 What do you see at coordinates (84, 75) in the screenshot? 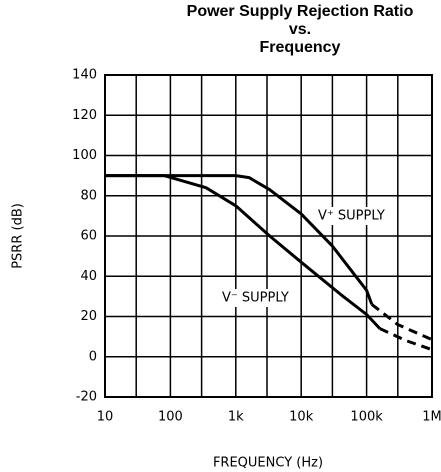
I see `y-tick-label: 140` at bounding box center [84, 75].